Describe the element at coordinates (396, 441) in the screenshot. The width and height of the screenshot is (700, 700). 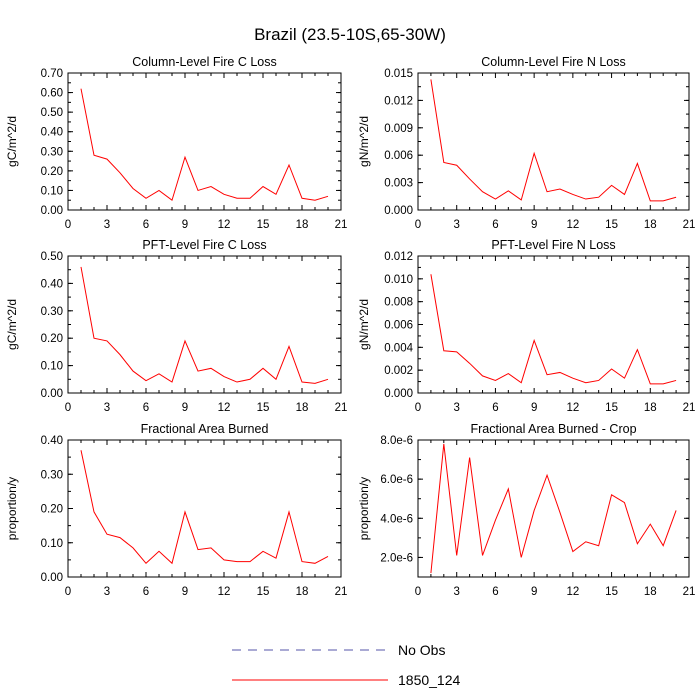
I see `y-tick-label: 8.0e-6` at that location.